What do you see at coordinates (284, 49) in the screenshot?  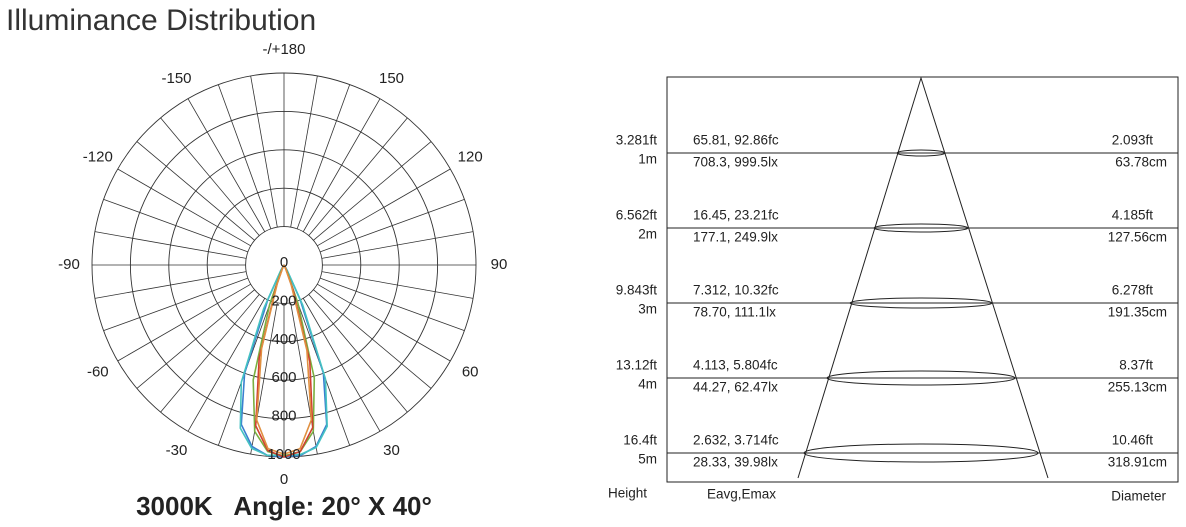 I see `angle-tick-label: -/+180` at bounding box center [284, 49].